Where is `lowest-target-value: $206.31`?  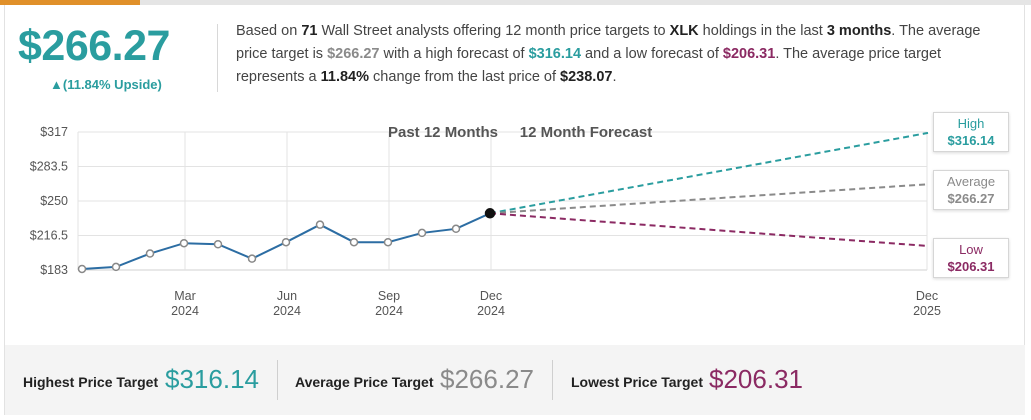
lowest-target-value: $206.31 is located at coordinates (756, 379).